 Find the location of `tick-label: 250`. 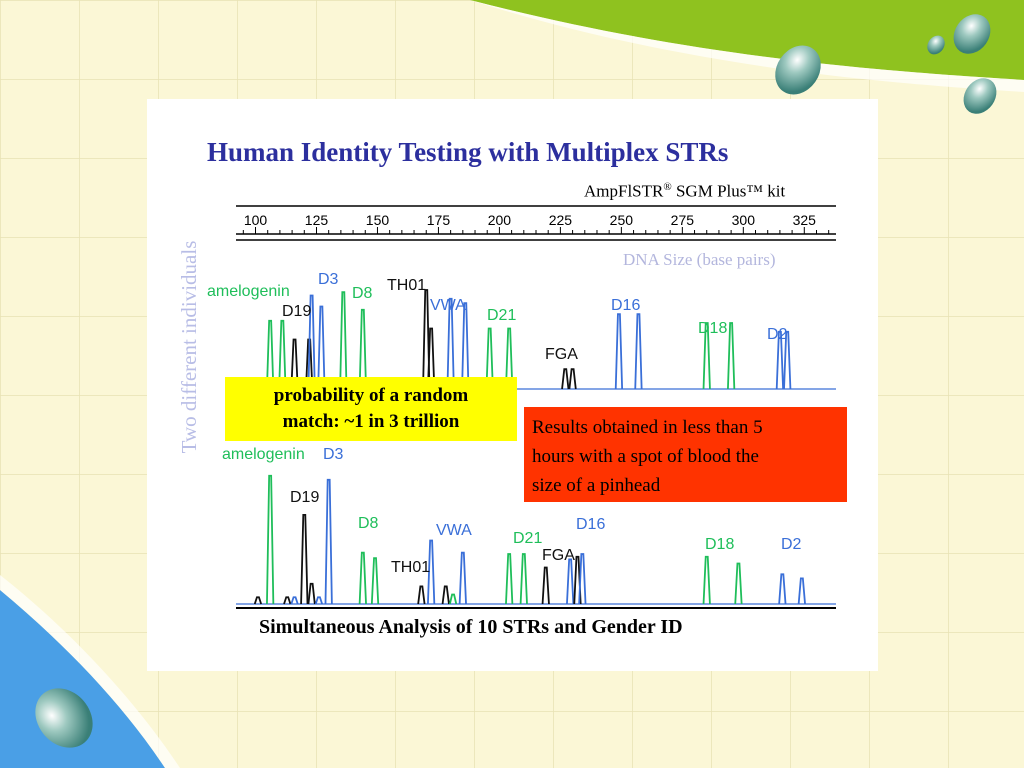

tick-label: 250 is located at coordinates (622, 220).